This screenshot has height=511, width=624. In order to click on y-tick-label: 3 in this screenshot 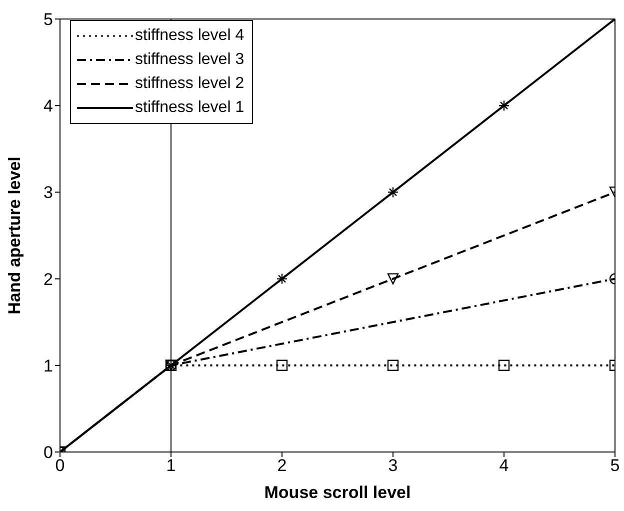, I will do `click(48, 192)`.